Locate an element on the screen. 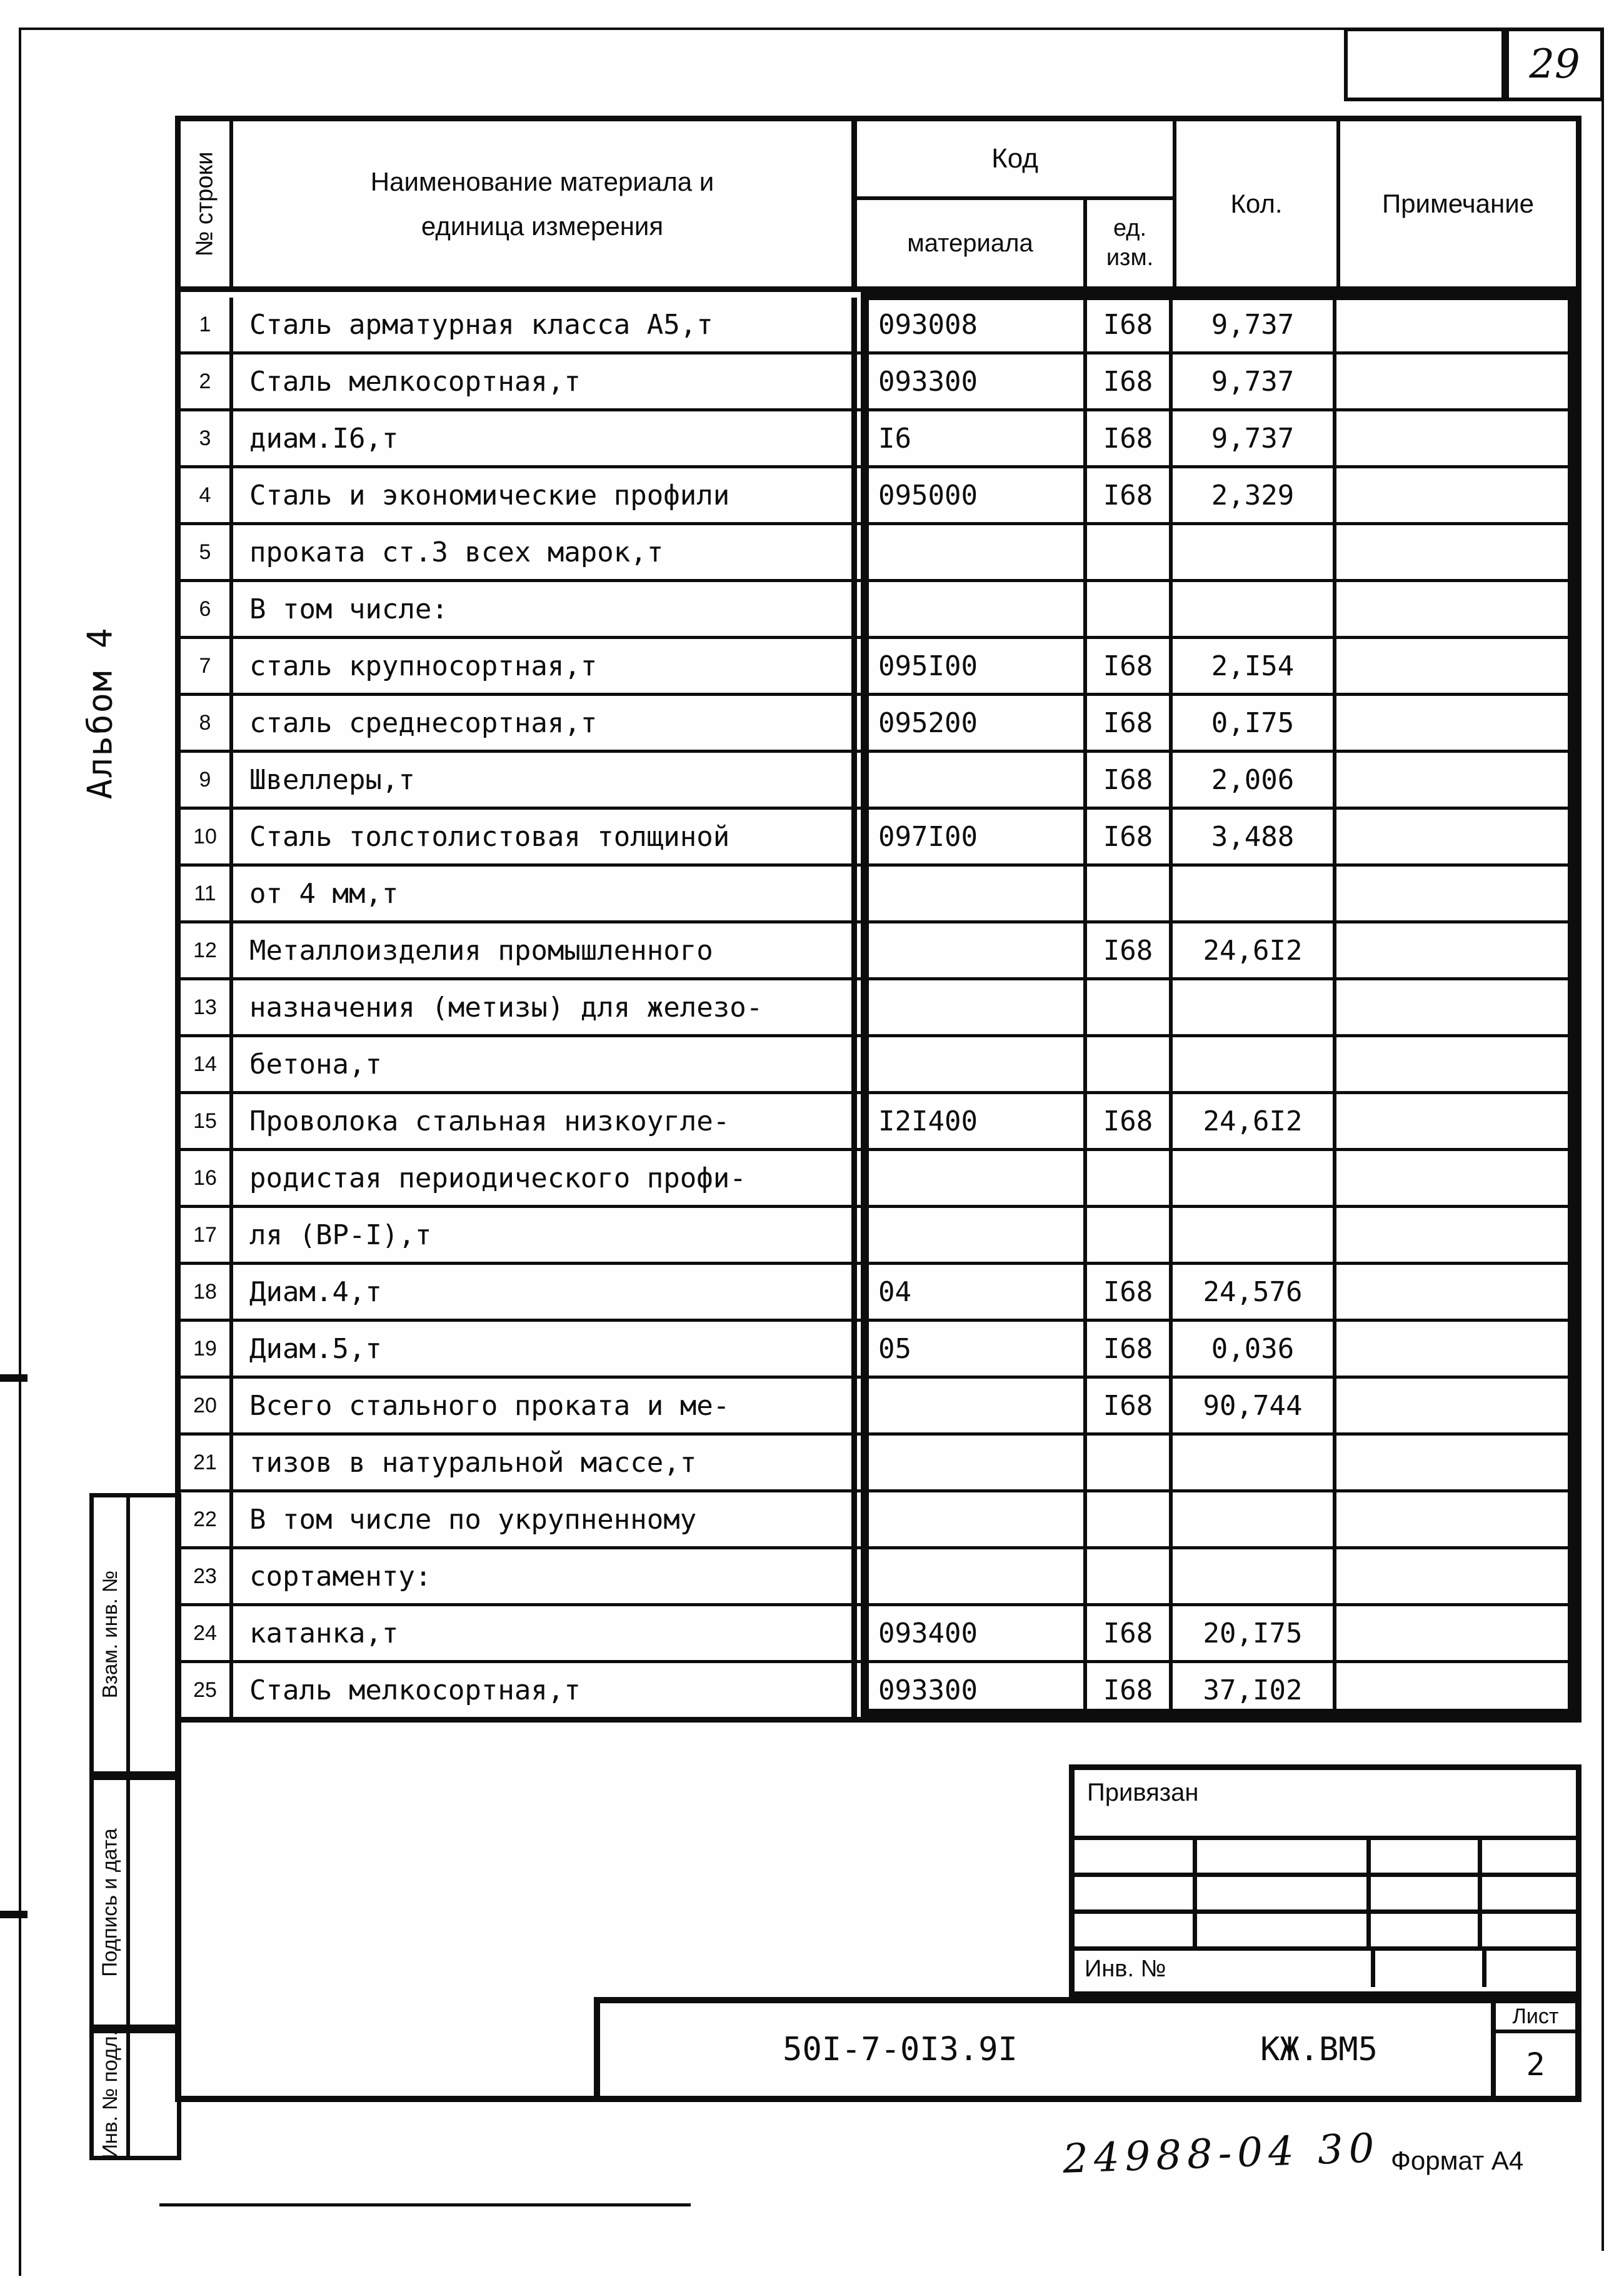 The height and width of the screenshot is (2289, 1624). privyazan-grid-row is located at coordinates (1325, 1933).